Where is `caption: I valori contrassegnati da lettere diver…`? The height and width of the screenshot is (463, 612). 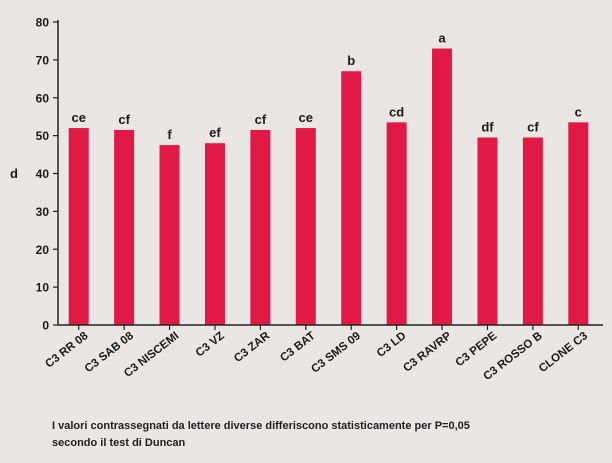
caption: I valori contrassegnati da lettere diver… is located at coordinates (324, 435).